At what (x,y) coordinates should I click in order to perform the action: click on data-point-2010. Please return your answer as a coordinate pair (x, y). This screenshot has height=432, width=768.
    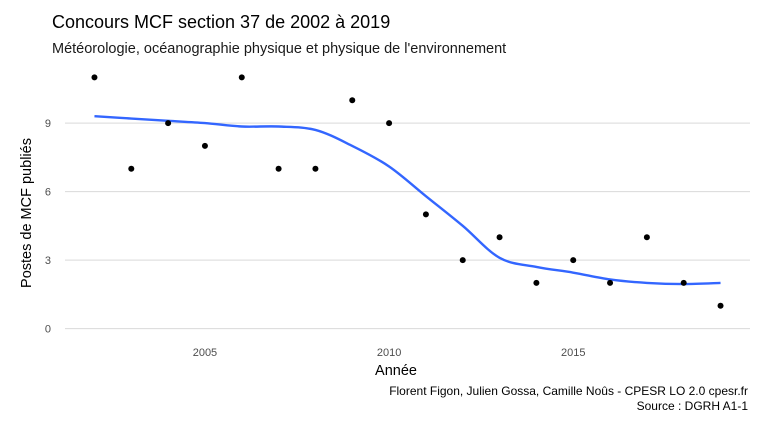
    Looking at the image, I should click on (389, 123).